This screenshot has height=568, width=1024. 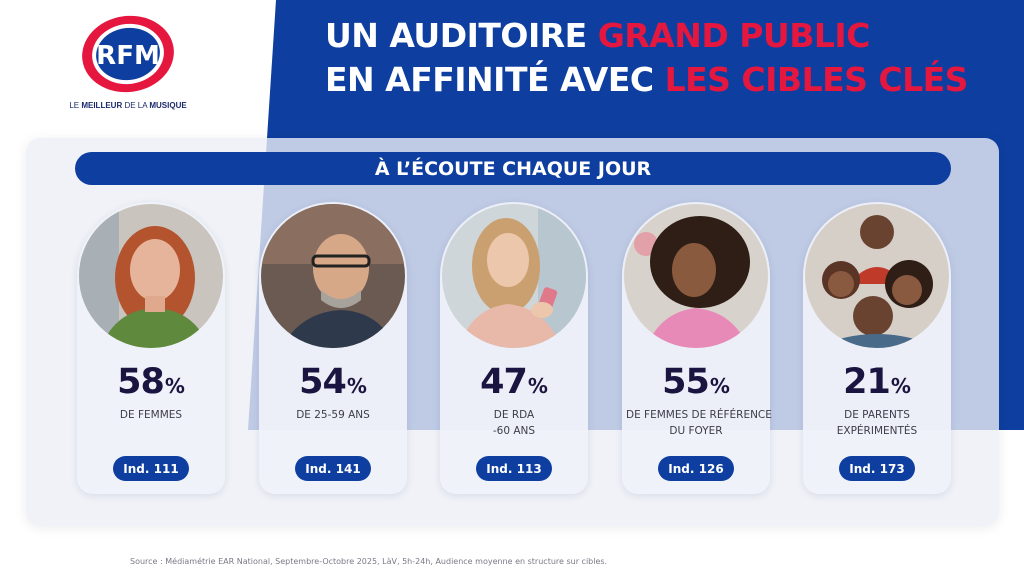 I want to click on man-with-glasses-portrait-photo, so click(x=333, y=276).